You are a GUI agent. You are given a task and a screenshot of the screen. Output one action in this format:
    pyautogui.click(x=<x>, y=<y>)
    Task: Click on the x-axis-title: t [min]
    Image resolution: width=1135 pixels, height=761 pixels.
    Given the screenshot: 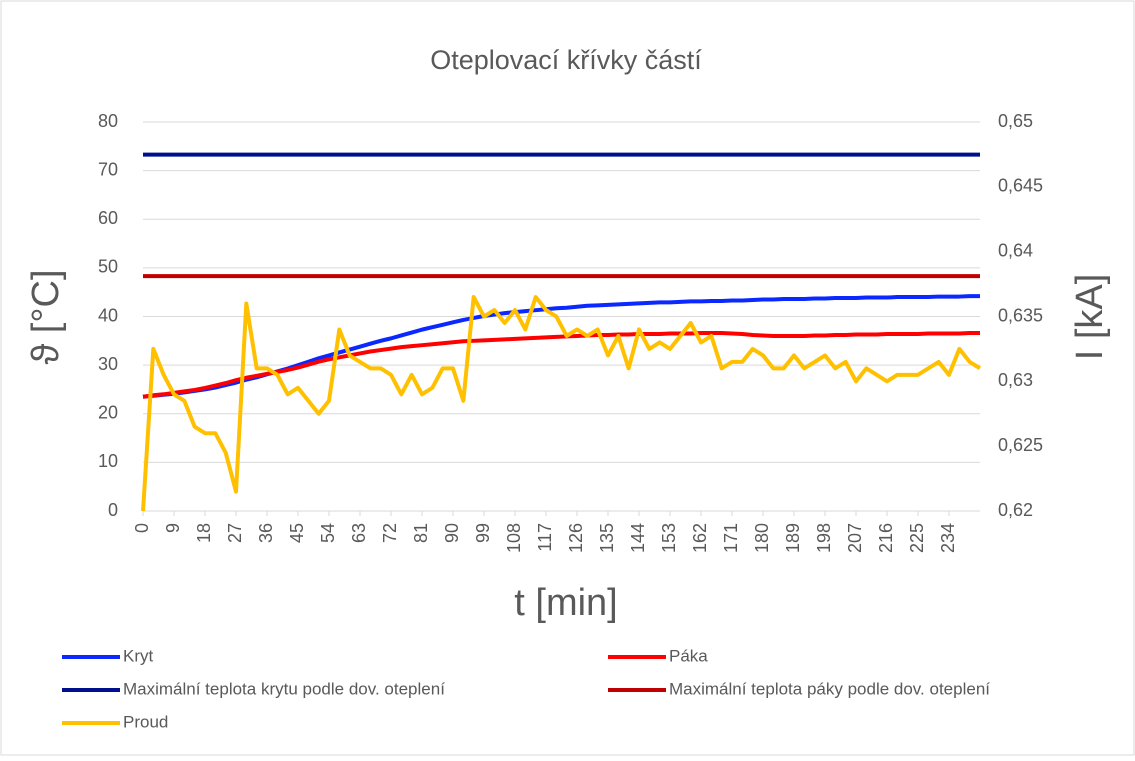 What is the action you would take?
    pyautogui.click(x=565, y=603)
    